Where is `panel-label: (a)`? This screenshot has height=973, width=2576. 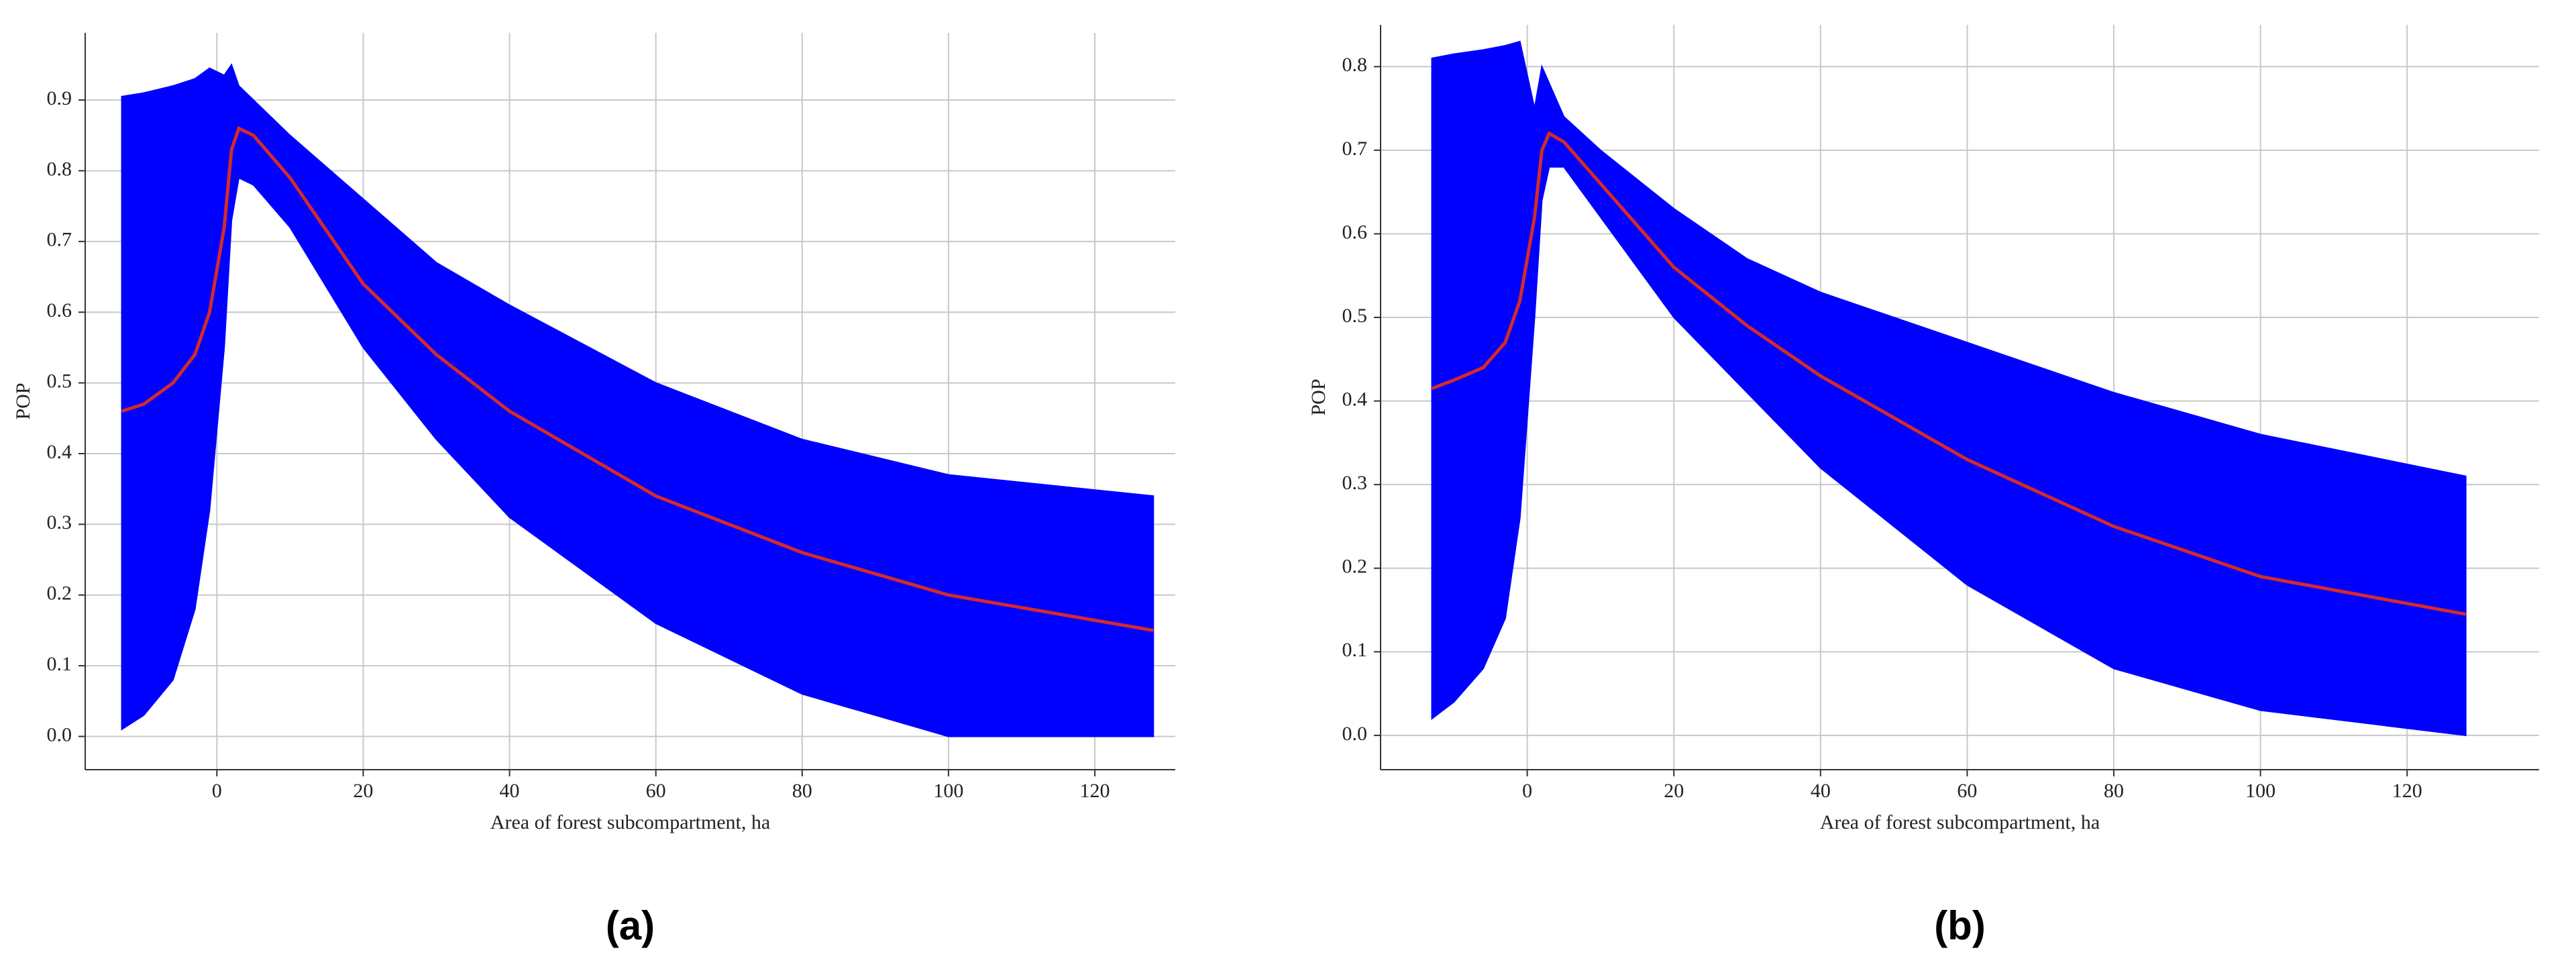
panel-label: (a) is located at coordinates (630, 925).